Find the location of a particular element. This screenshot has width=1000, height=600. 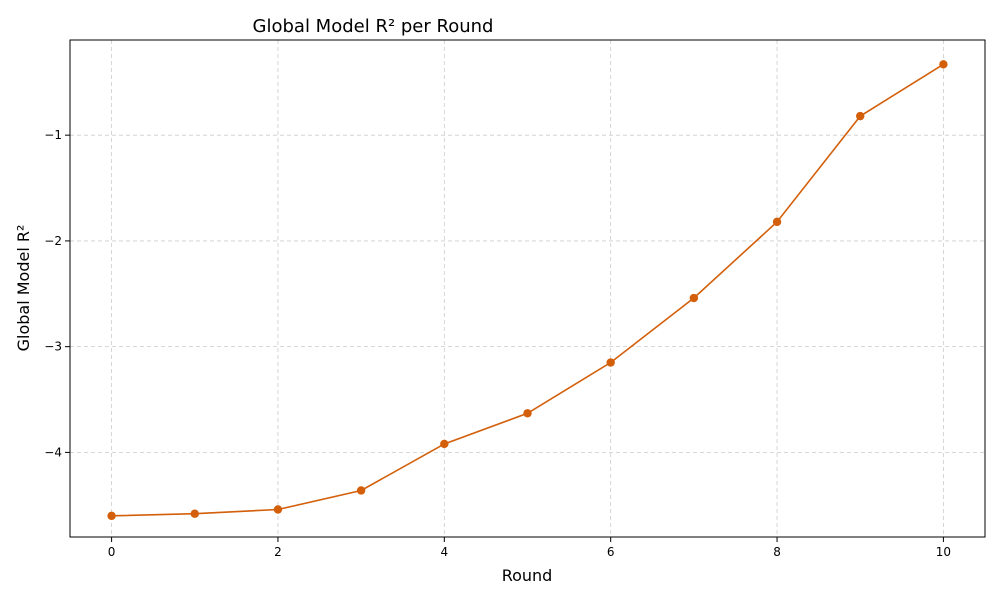

x-tick-label: 2 is located at coordinates (278, 552).